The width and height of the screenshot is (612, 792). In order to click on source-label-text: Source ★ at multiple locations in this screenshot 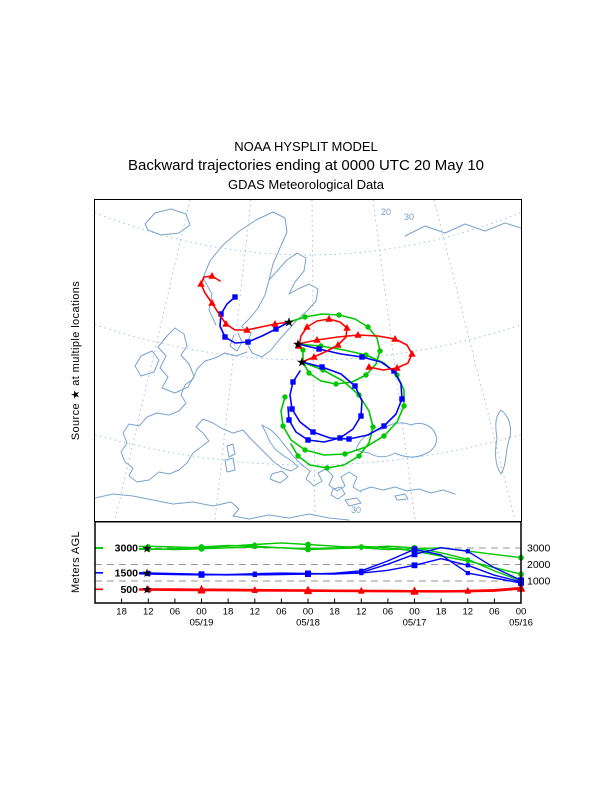, I will do `click(76, 360)`.